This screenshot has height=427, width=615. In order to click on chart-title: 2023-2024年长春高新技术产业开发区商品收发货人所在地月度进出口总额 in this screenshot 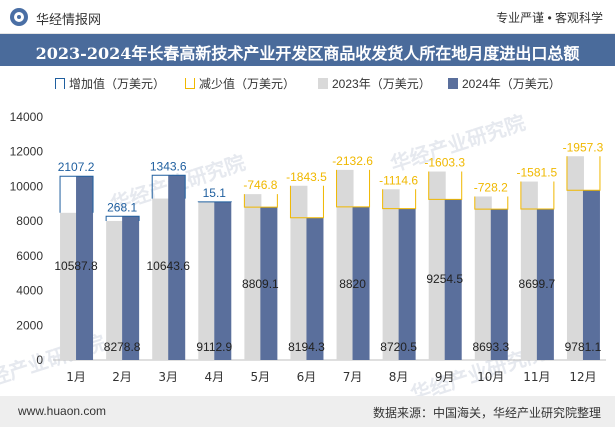, I will do `click(307, 53)`.